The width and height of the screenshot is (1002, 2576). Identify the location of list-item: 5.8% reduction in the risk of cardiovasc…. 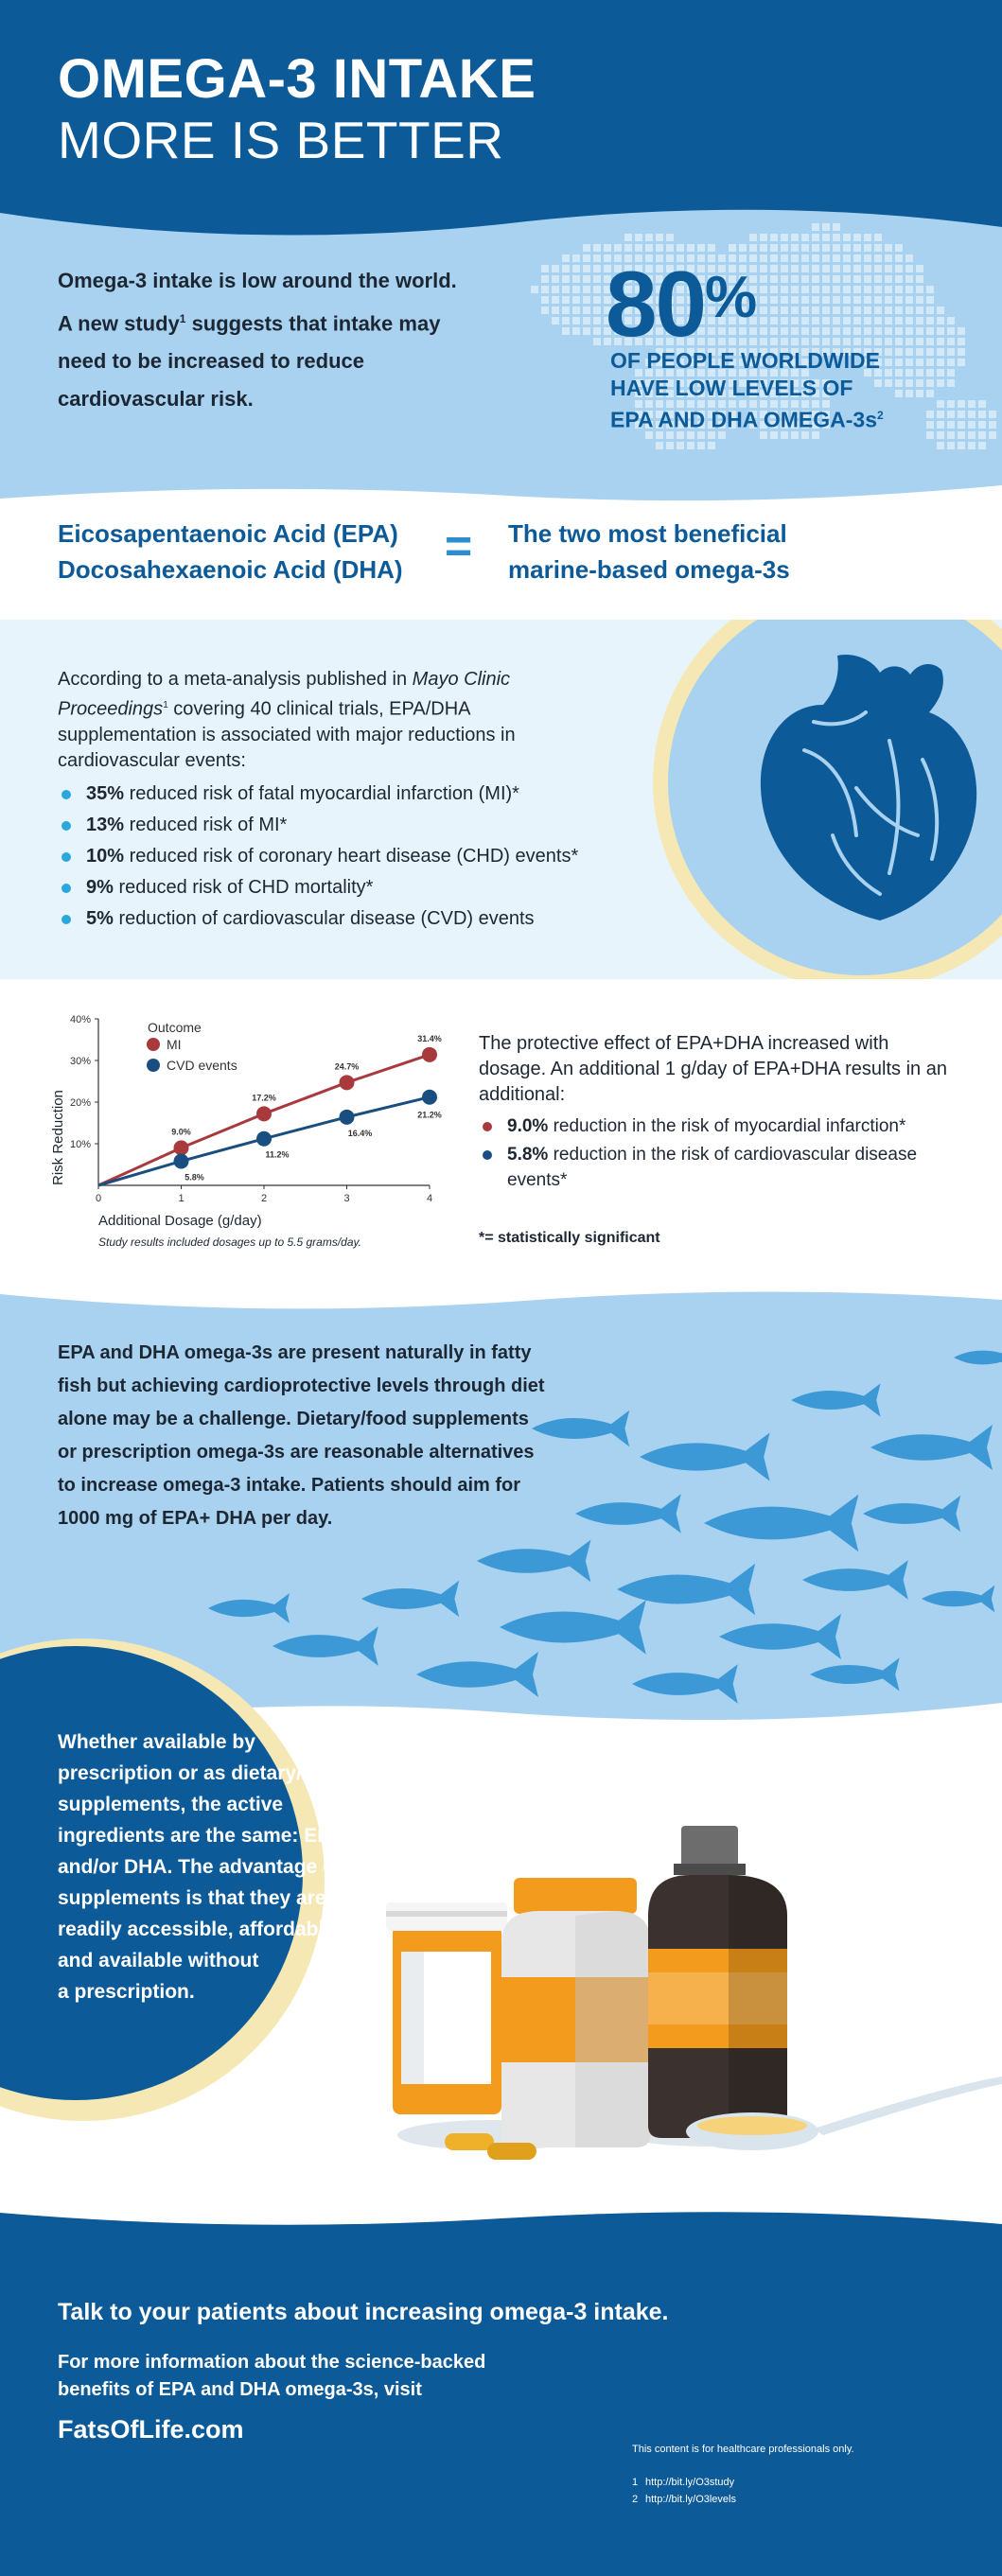
(716, 1168).